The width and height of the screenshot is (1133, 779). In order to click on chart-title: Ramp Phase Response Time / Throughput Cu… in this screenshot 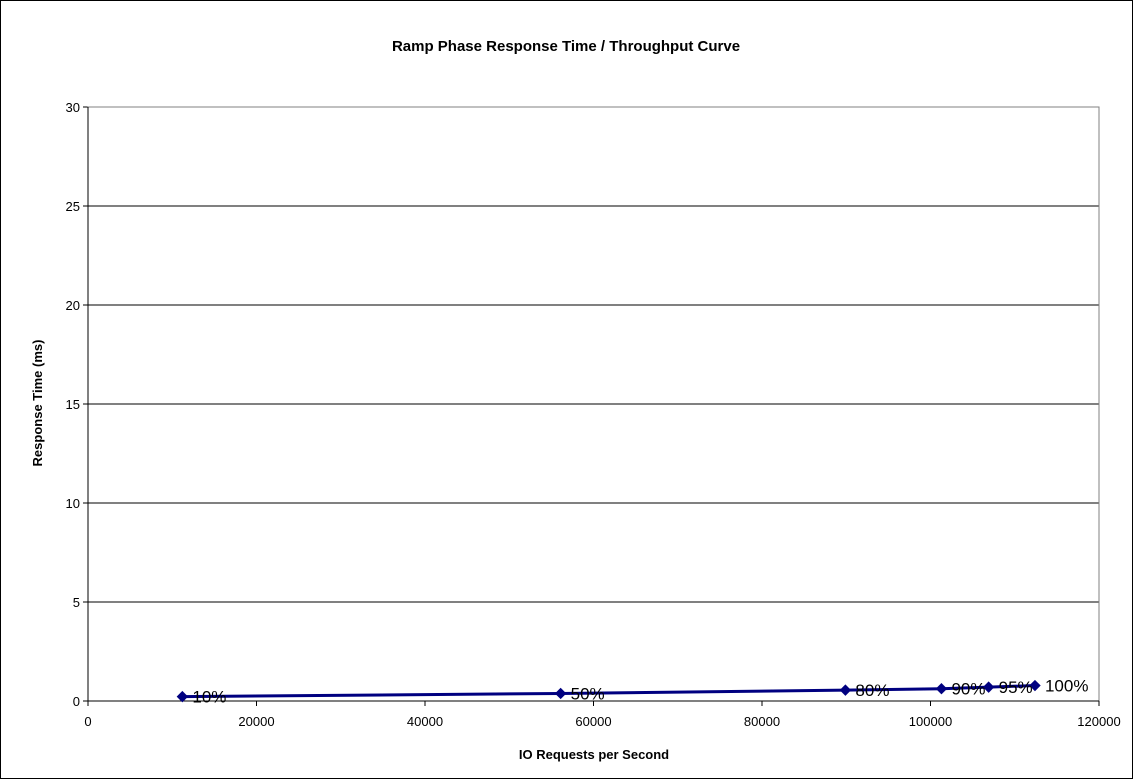, I will do `click(566, 46)`.